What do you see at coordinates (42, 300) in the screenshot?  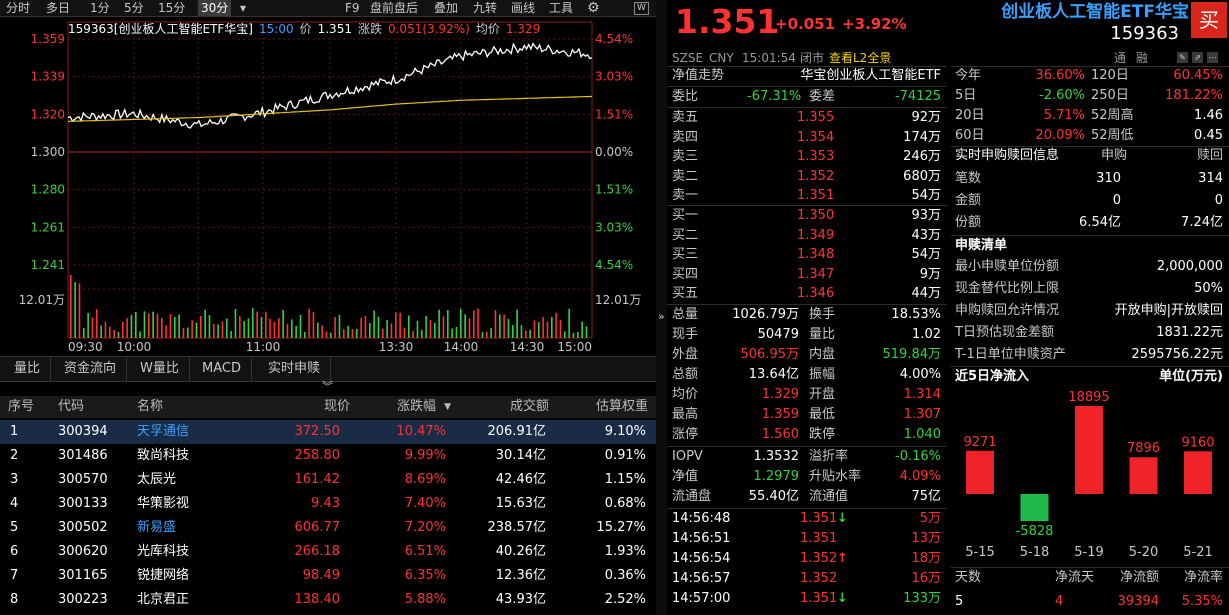 I see `volume-tick-label: 12.01万` at bounding box center [42, 300].